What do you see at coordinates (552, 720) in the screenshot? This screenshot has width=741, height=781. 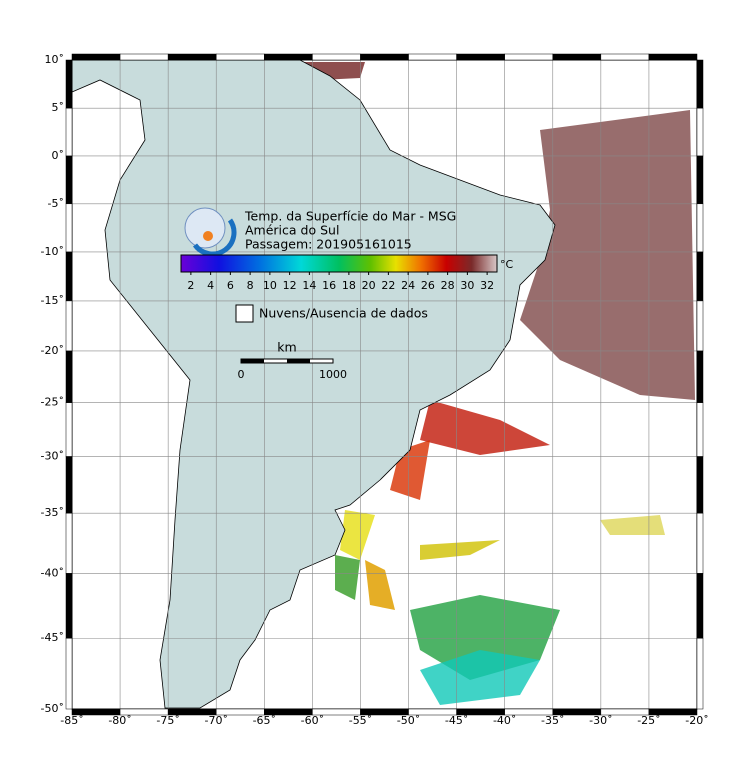 I see `lon-tick-label: -35˚` at bounding box center [552, 720].